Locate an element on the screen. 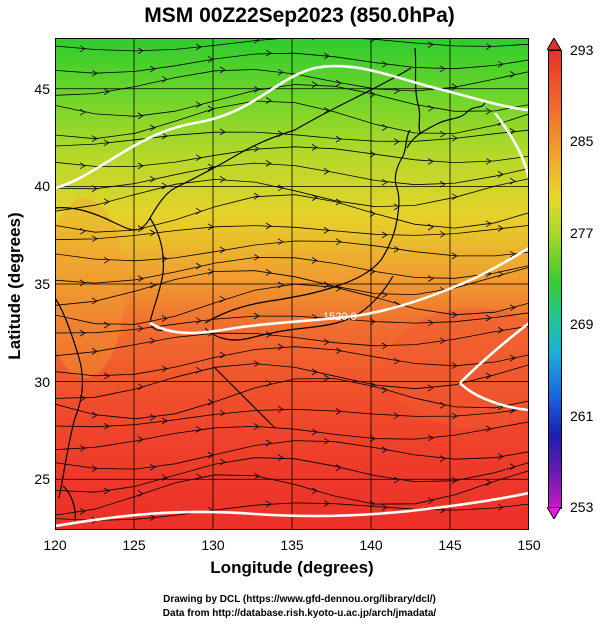 The width and height of the screenshot is (599, 625). contour-south is located at coordinates (292, 509).